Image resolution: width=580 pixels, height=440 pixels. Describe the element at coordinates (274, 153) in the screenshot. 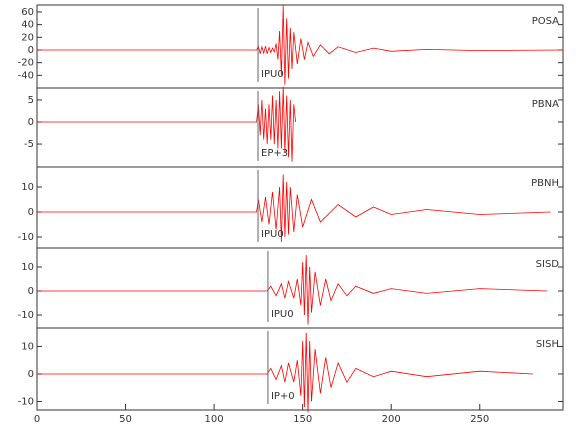

I see `pick-label: EP+3` at that location.